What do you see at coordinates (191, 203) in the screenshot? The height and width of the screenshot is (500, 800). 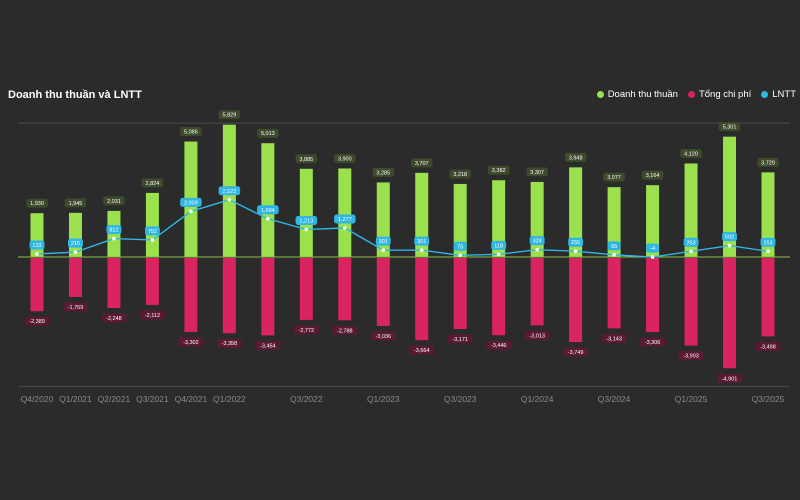 I see `label-profit: 2,009` at bounding box center [191, 203].